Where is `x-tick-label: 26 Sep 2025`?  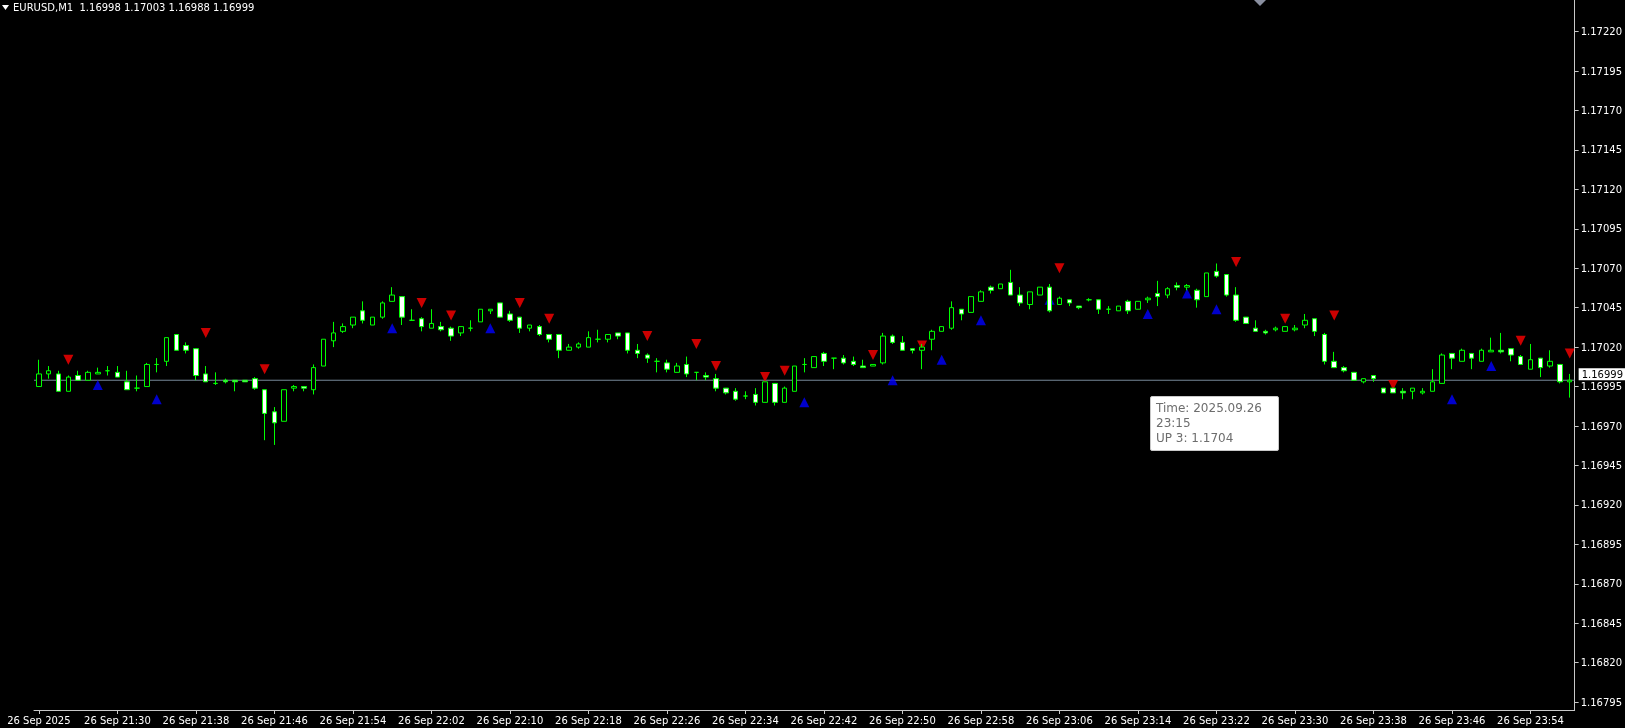
x-tick-label: 26 Sep 2025 is located at coordinates (39, 720).